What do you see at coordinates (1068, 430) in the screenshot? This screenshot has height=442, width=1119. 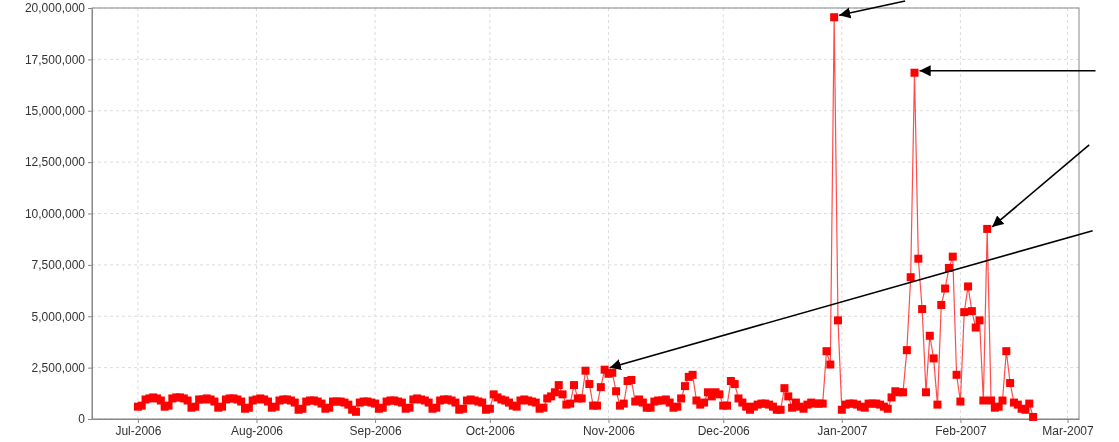 I see `x-tick-label: Mar-2007` at bounding box center [1068, 430].